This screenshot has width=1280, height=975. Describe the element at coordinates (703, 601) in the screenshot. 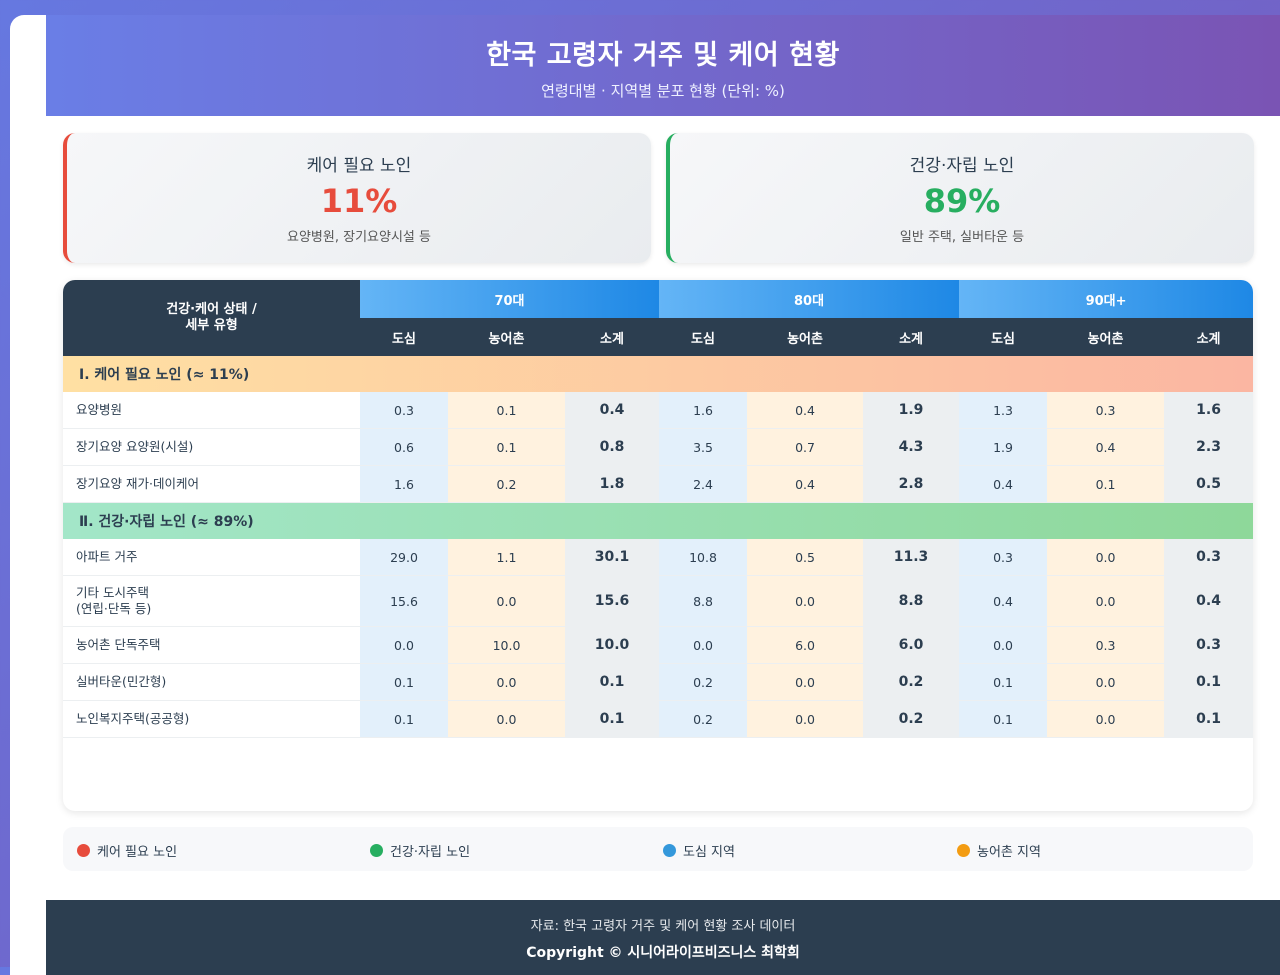

I see `urban-cell: 8.8` at that location.